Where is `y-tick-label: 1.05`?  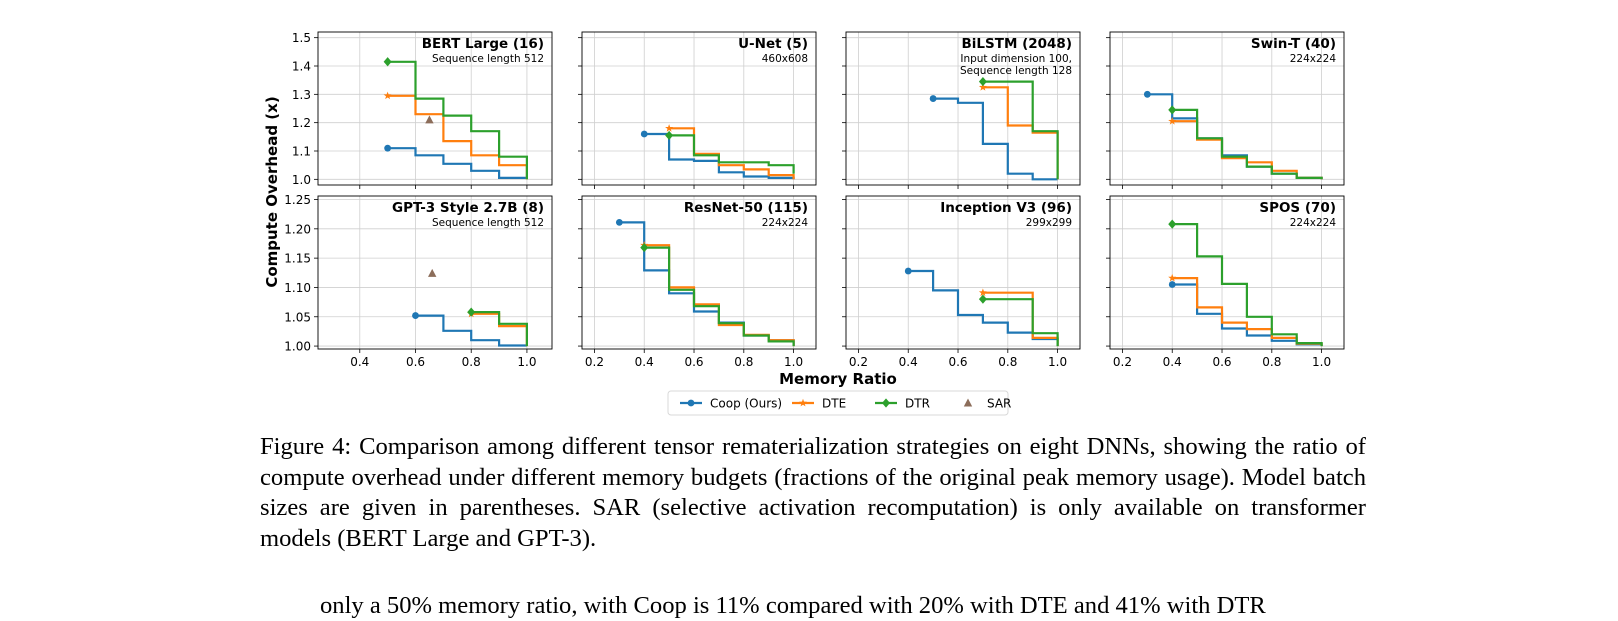 y-tick-label: 1.05 is located at coordinates (297, 317).